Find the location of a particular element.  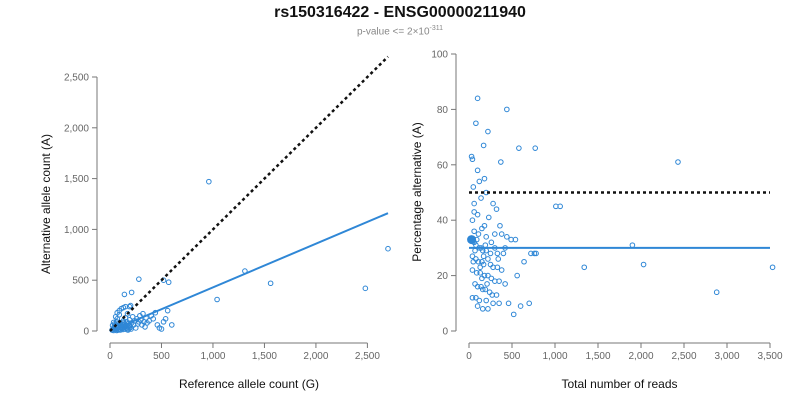

x-tick-label: 3,000 is located at coordinates (726, 356).